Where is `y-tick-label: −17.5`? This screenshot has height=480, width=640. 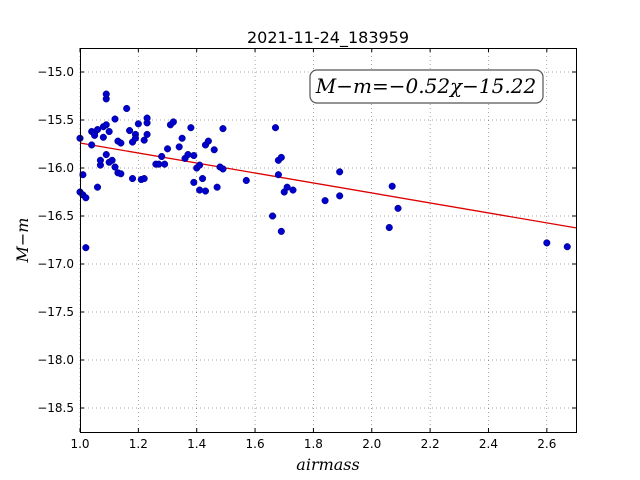
y-tick-label: −17.5 is located at coordinates (55, 312).